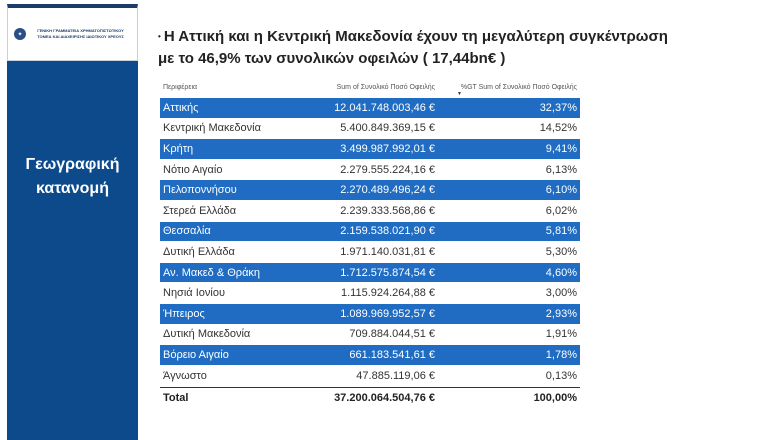  I want to click on region-cell: Δυτική Μακεδονία, so click(207, 334).